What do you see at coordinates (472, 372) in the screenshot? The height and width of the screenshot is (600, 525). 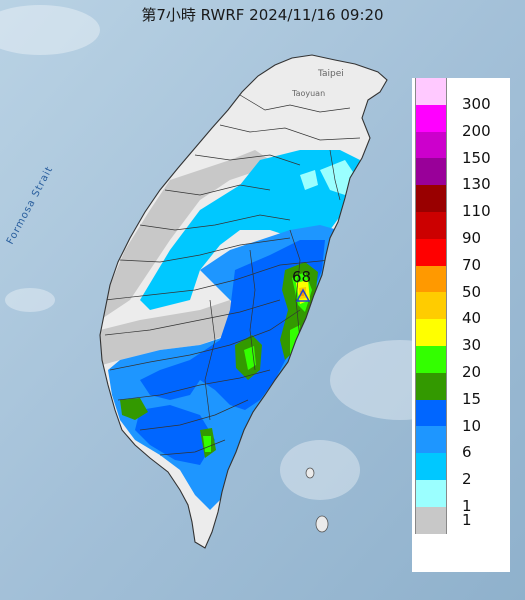 I see `legend-label: 20` at bounding box center [472, 372].